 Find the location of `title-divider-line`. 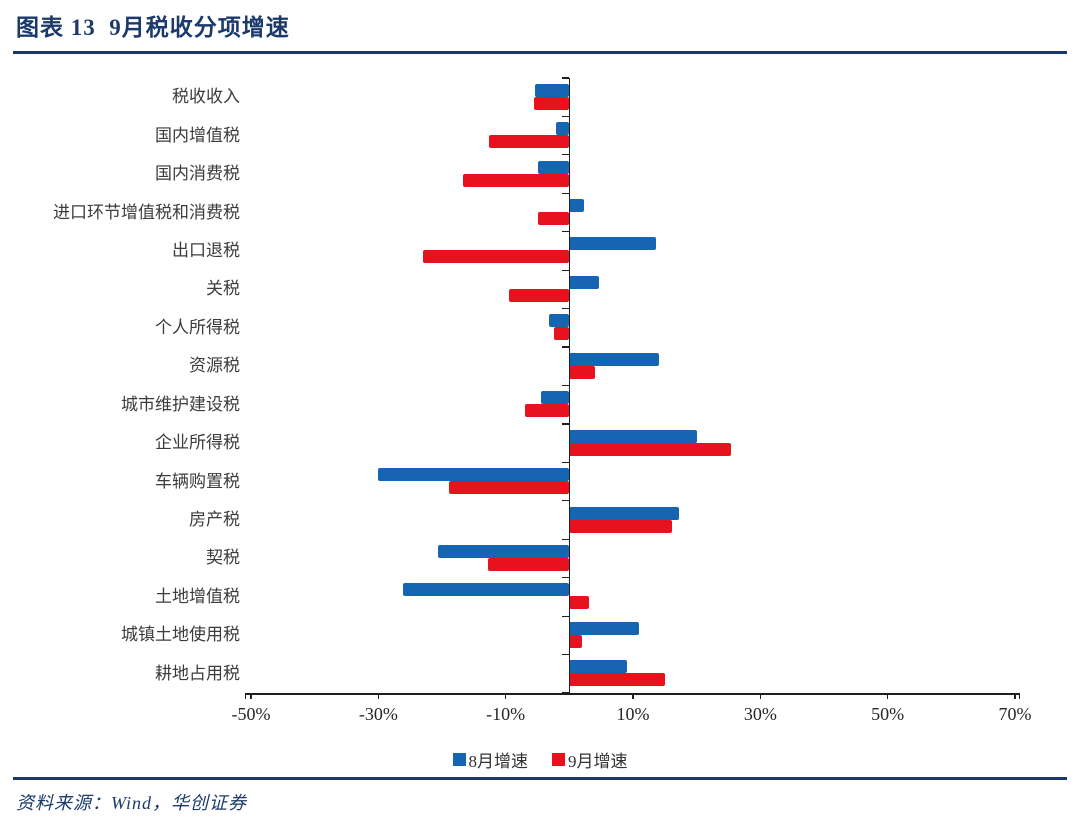

title-divider-line is located at coordinates (540, 52).